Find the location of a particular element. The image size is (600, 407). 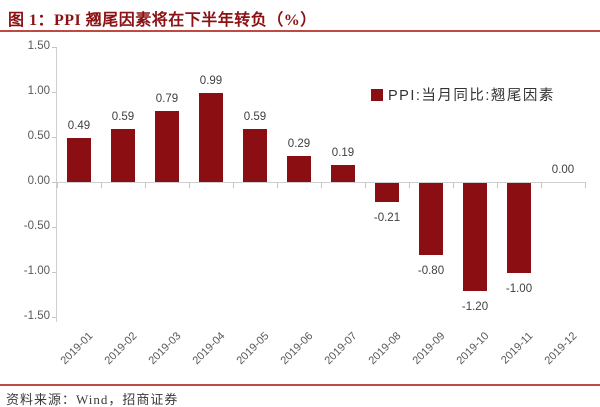

y-axis-tick-label: 0.50 is located at coordinates (38, 136).